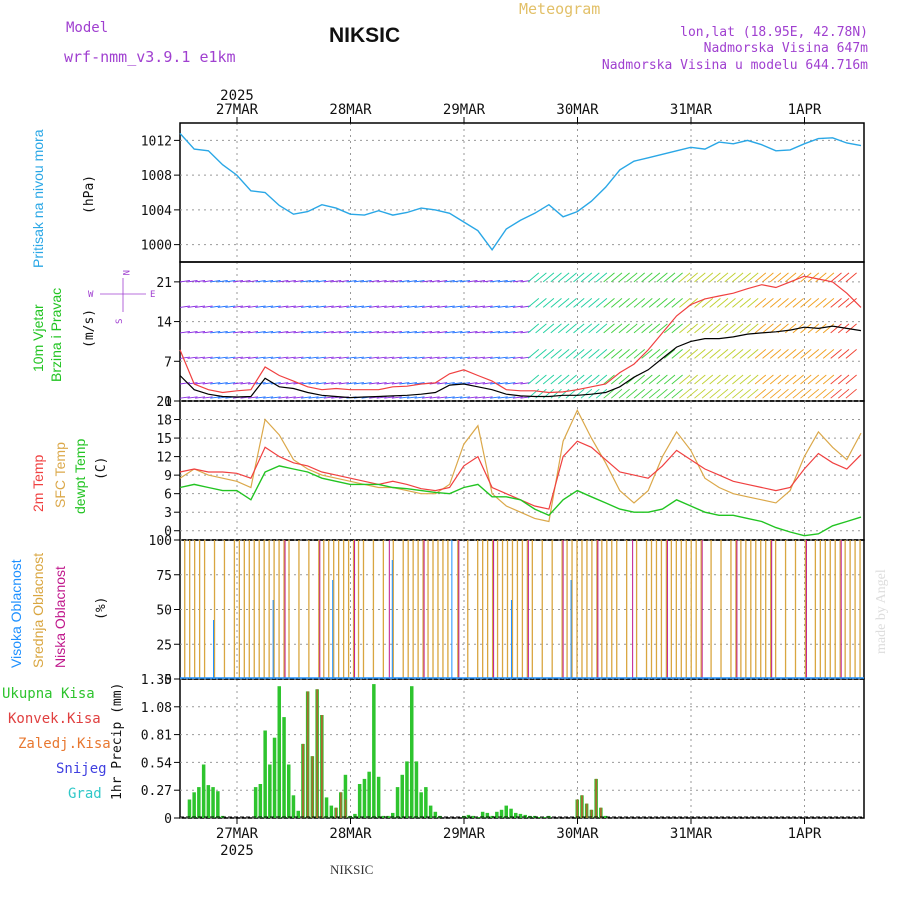 This screenshot has height=900, width=900. Describe the element at coordinates (237, 834) in the screenshot. I see `date-label-bottom: 27MAR` at that location.